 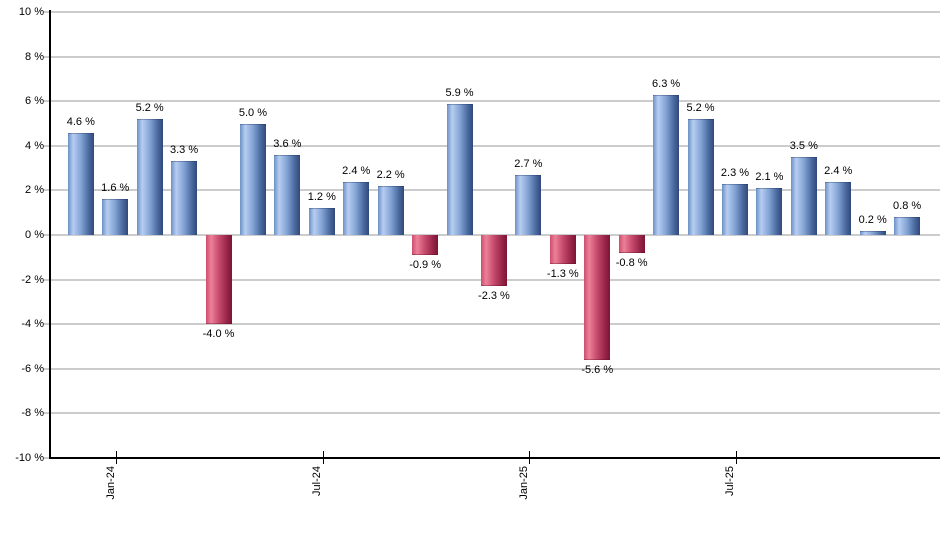 I want to click on bar-value-label: 2.3 %, so click(x=735, y=172).